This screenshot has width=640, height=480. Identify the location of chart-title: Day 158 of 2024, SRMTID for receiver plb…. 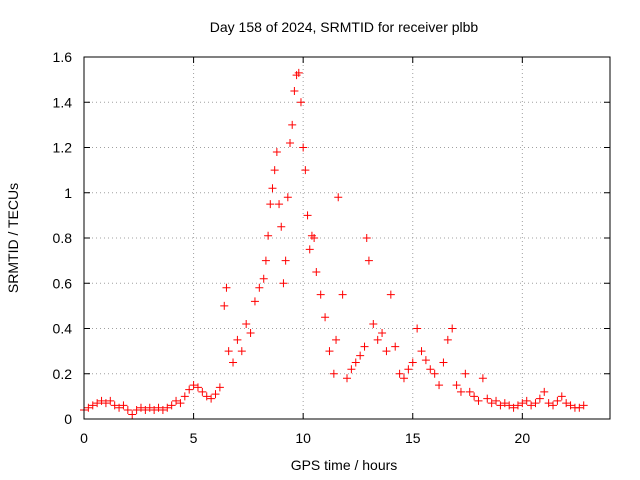
(344, 27).